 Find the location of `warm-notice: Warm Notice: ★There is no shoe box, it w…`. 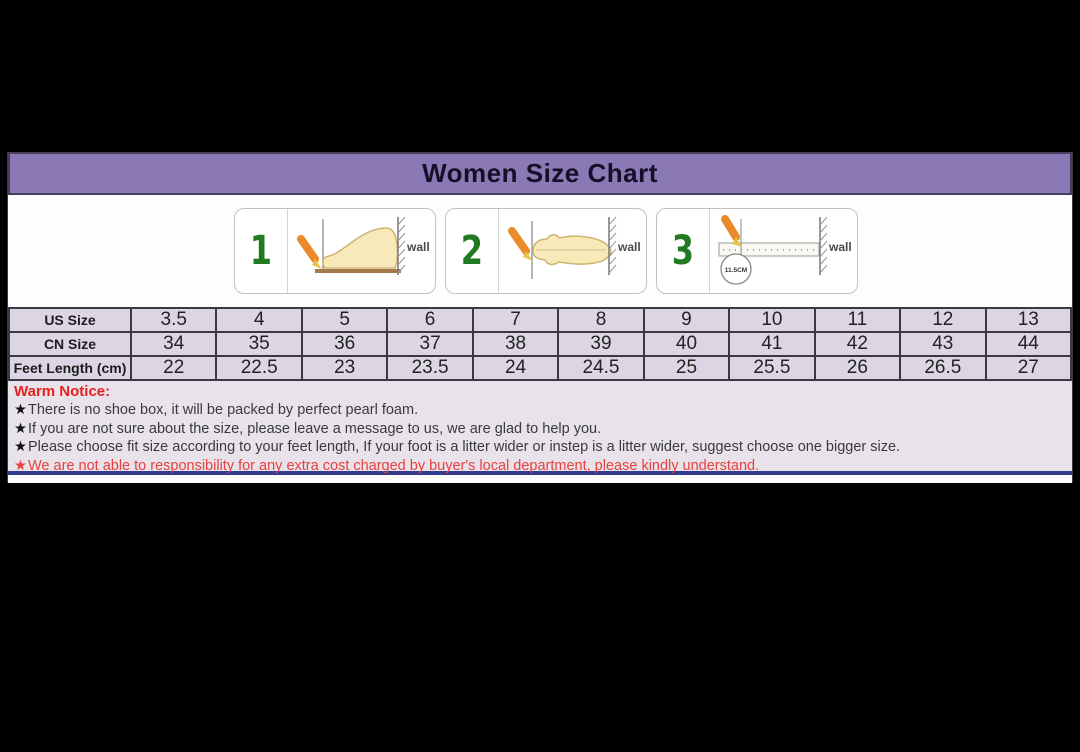

warm-notice: Warm Notice: ★There is no shoe box, it w… is located at coordinates (540, 428).